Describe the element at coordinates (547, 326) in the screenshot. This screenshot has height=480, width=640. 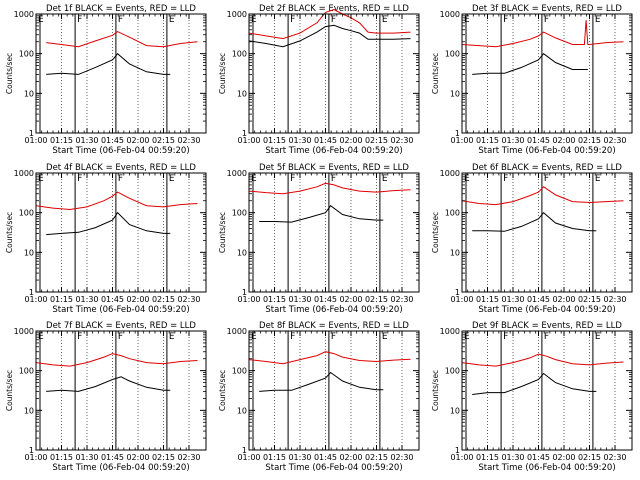
I see `panel-title: Det 9f BLACK = Events, RED = LLD` at that location.